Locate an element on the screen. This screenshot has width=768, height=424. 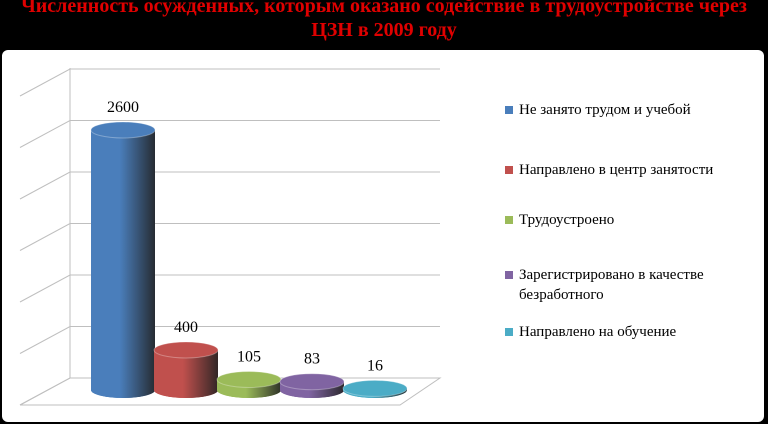
legend-label: Зарегистрировано в качестве безработного is located at coordinates (611, 285).